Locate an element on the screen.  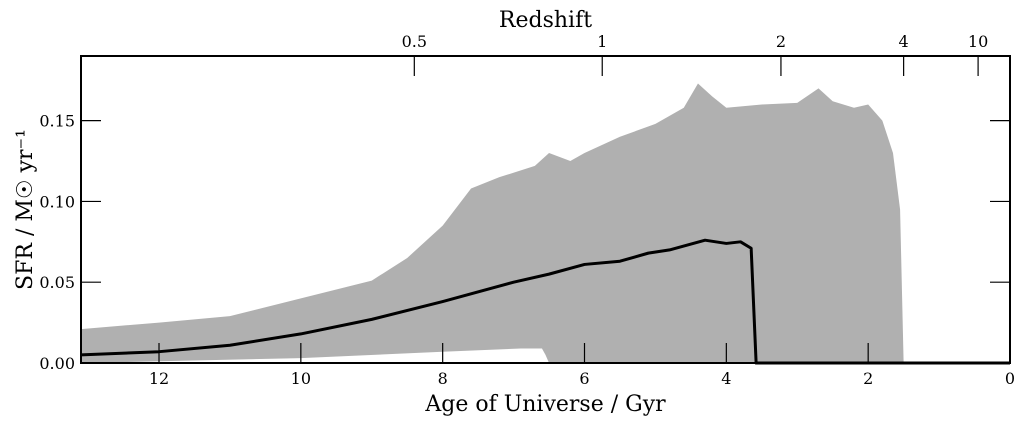
x-axis-title: Age of Universe / Gyr is located at coordinates (545, 404).